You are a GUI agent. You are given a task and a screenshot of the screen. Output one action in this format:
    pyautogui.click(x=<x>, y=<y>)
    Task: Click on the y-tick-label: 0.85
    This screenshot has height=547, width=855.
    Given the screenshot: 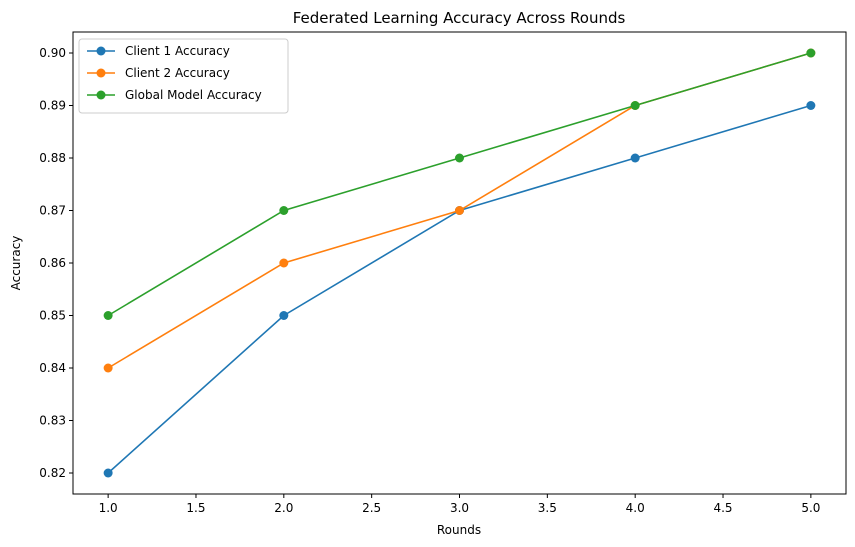 What is the action you would take?
    pyautogui.click(x=52, y=316)
    